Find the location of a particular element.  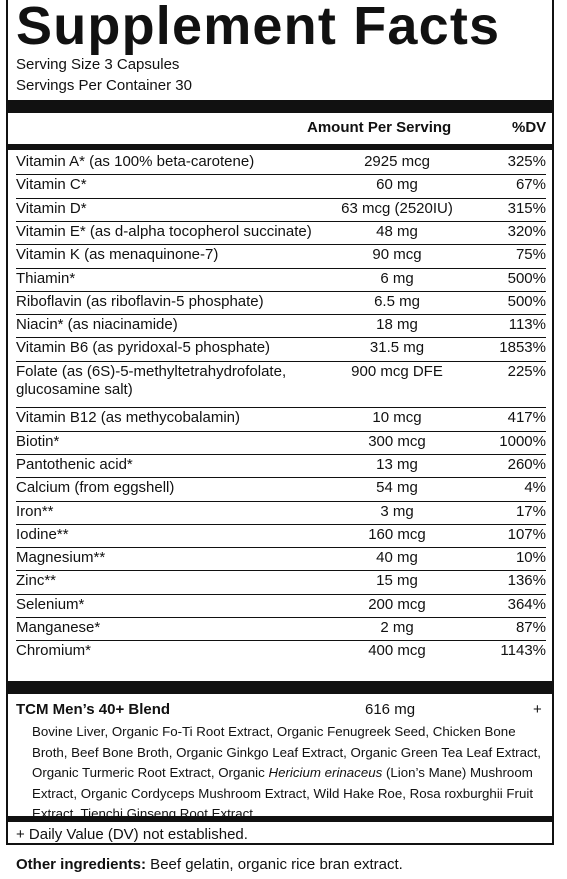

nutrient-row: Biotin* 300 mcg 1000% is located at coordinates (281, 444).